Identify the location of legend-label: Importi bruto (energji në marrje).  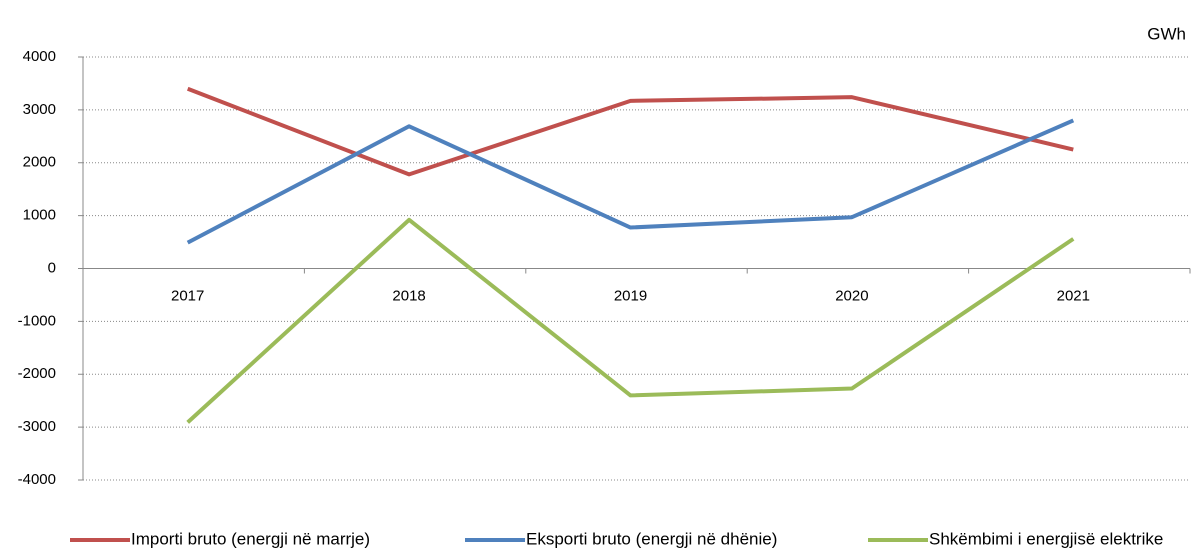
(250, 538).